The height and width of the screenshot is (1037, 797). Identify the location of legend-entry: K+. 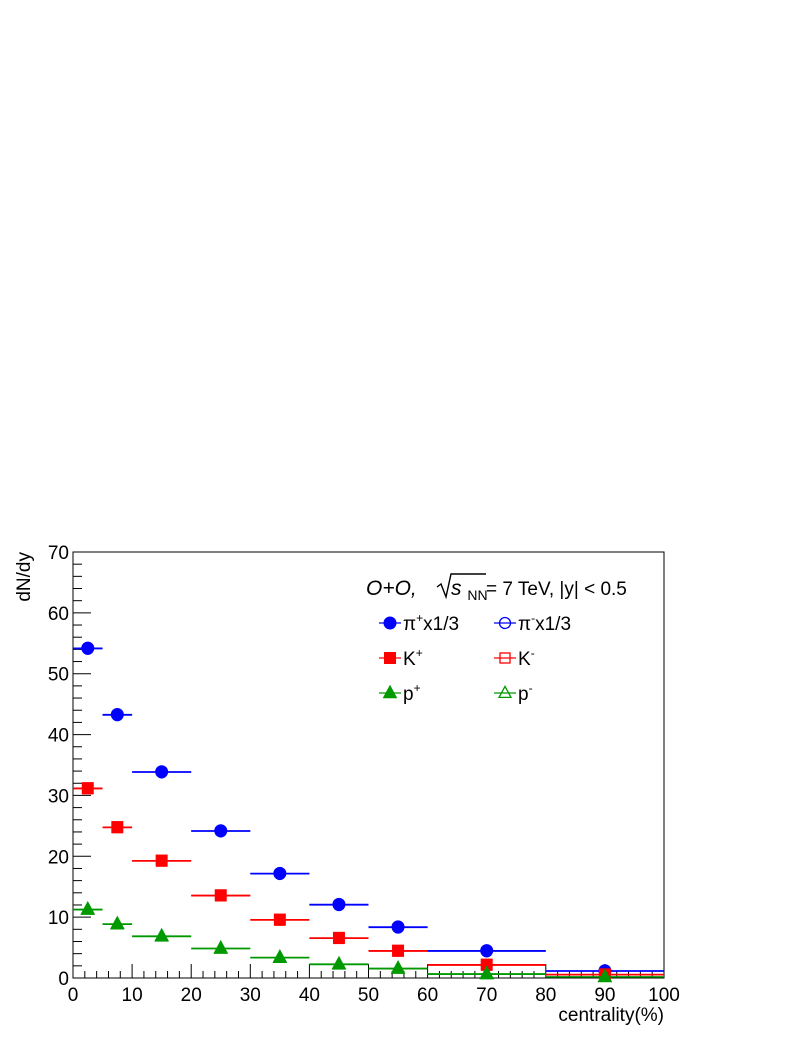
(401, 658).